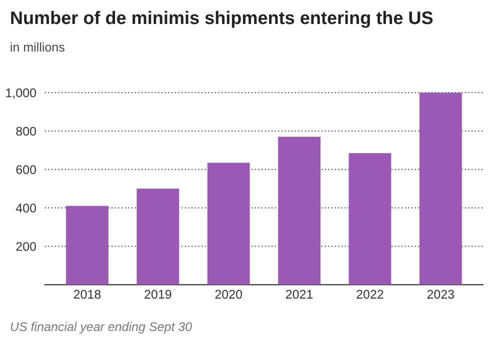 Image resolution: width=498 pixels, height=343 pixels. I want to click on x-tick-label: 2022, so click(370, 294).